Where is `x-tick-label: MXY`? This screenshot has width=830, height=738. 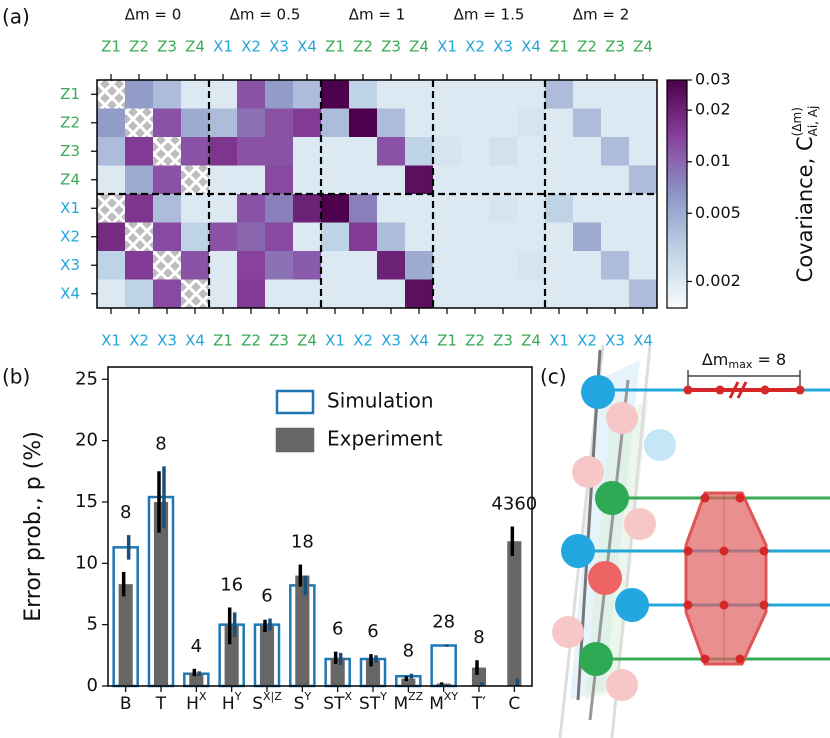 x-tick-label: MXY is located at coordinates (443, 702).